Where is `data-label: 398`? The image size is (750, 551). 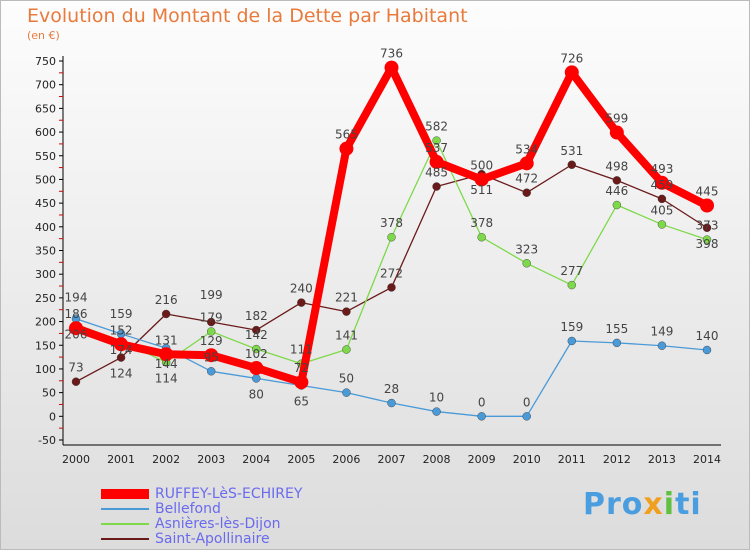 data-label: 398 is located at coordinates (707, 244).